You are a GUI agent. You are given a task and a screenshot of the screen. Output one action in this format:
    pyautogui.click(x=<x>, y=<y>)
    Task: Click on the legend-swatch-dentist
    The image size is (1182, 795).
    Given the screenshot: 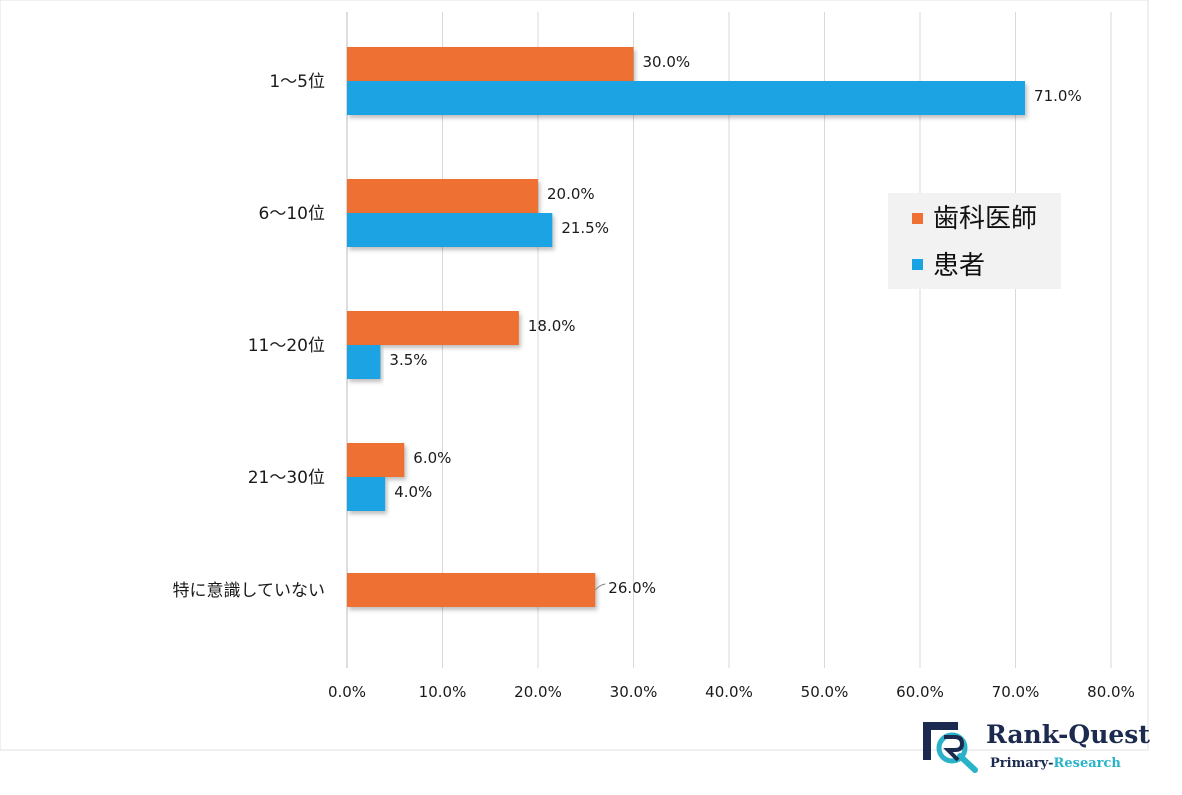 What is the action you would take?
    pyautogui.click(x=917, y=218)
    